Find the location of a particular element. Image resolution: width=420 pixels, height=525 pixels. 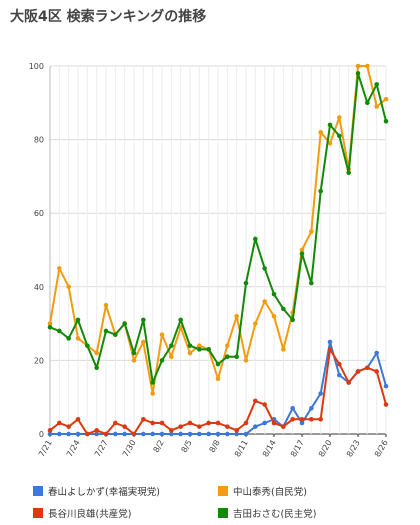

y-tick-label: 40 is located at coordinates (39, 287).